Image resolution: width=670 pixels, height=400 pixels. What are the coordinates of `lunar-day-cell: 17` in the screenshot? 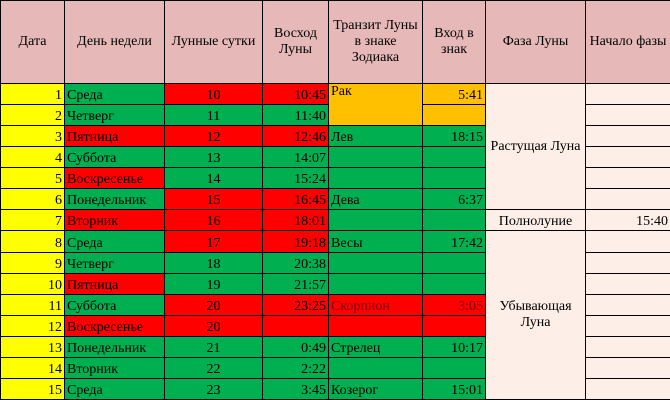 It's located at (213, 241).